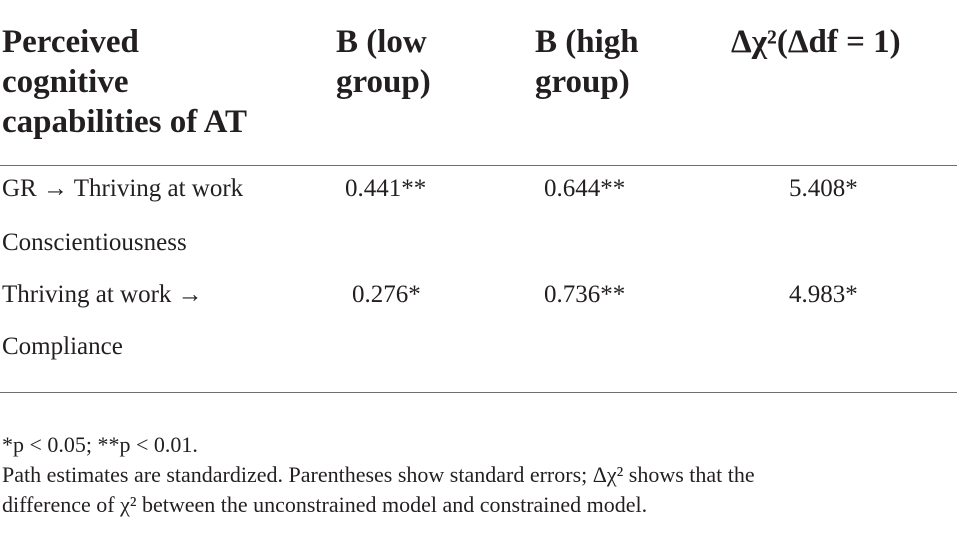 This screenshot has width=957, height=547. I want to click on header-b-low-group: B (low group), so click(416, 62).